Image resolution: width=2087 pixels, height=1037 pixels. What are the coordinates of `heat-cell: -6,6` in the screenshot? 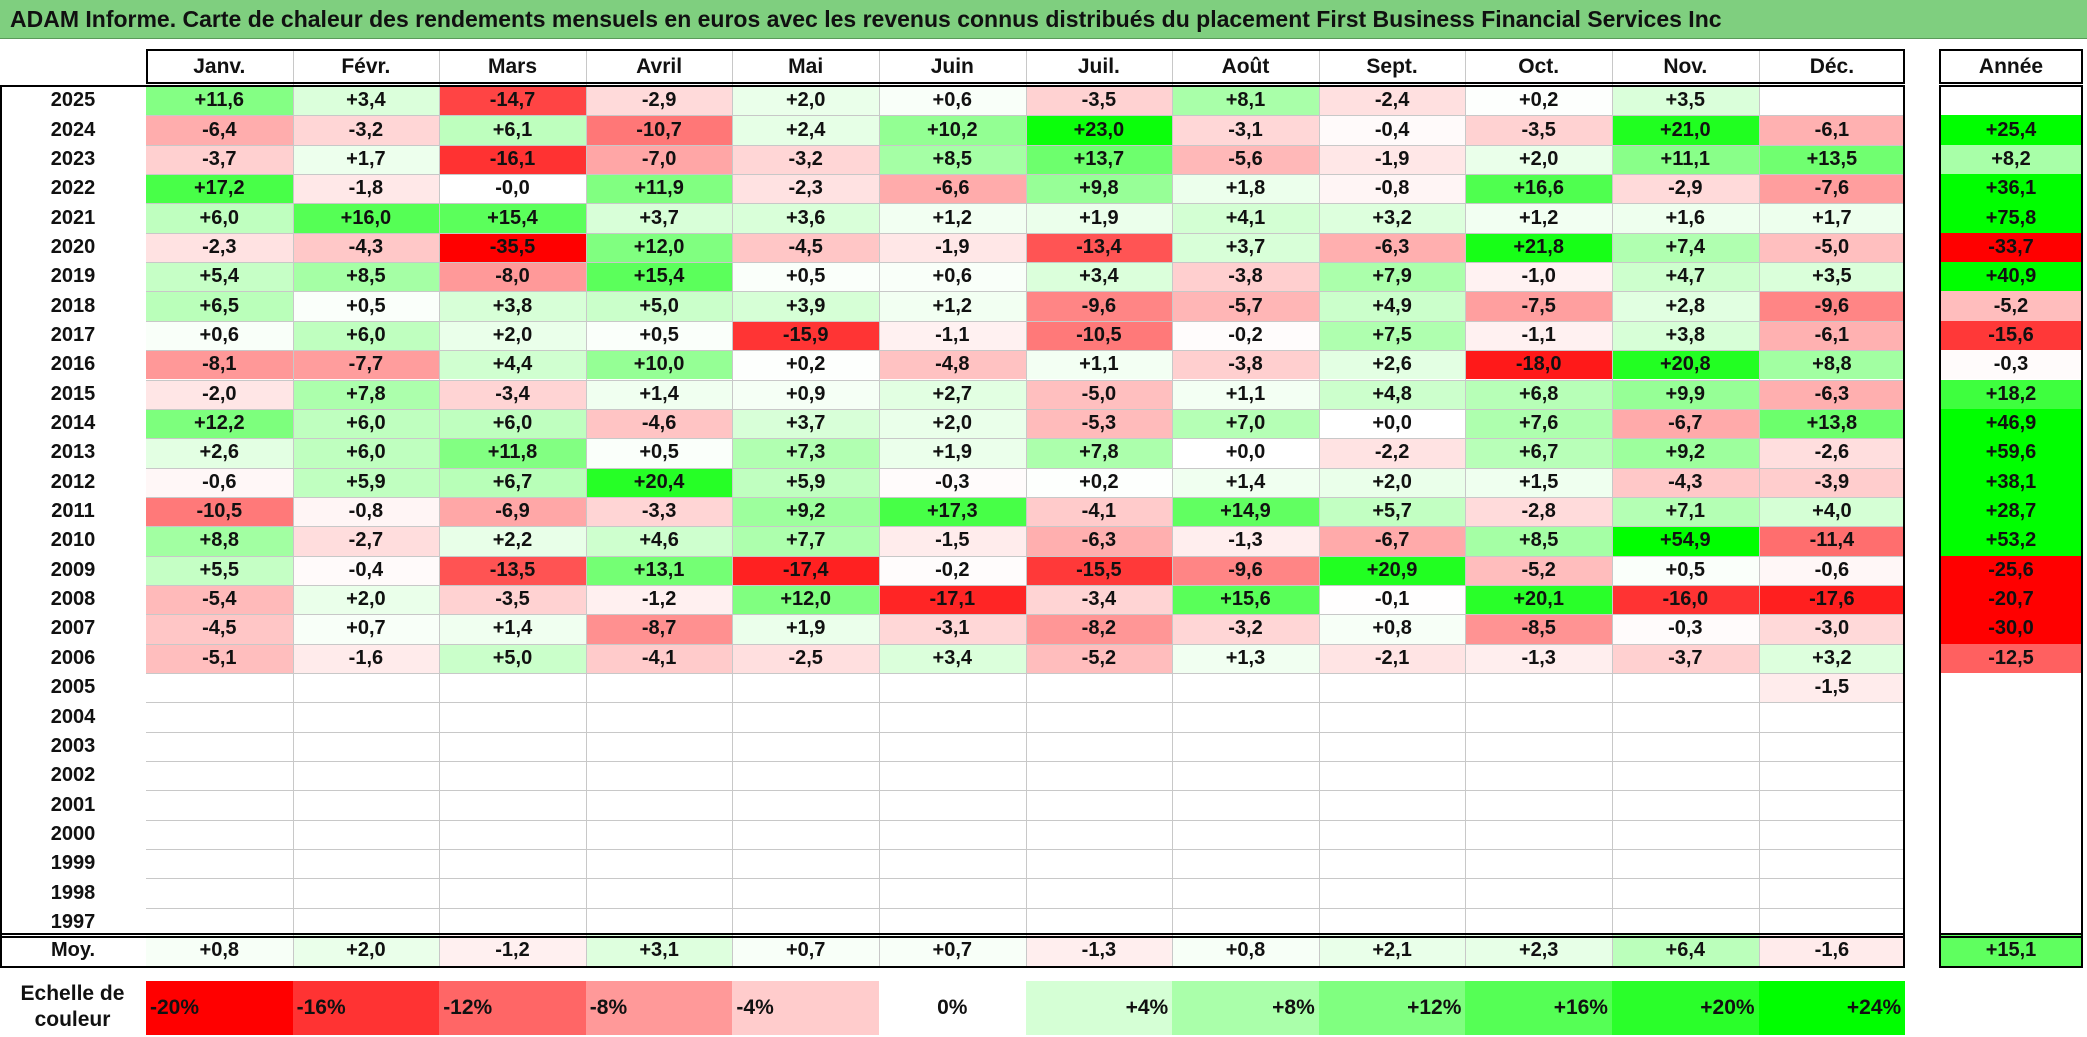 It's located at (952, 189).